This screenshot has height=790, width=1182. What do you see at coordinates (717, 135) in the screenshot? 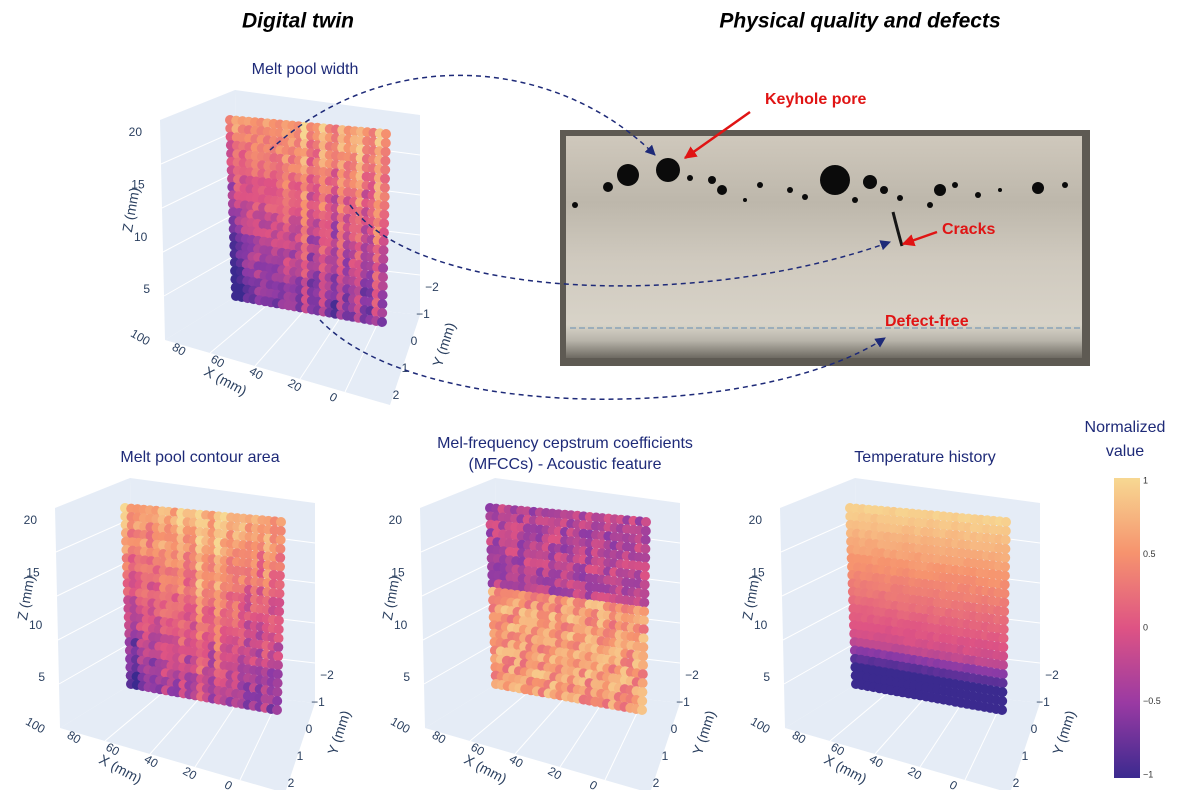
I see `defect-arrow` at bounding box center [717, 135].